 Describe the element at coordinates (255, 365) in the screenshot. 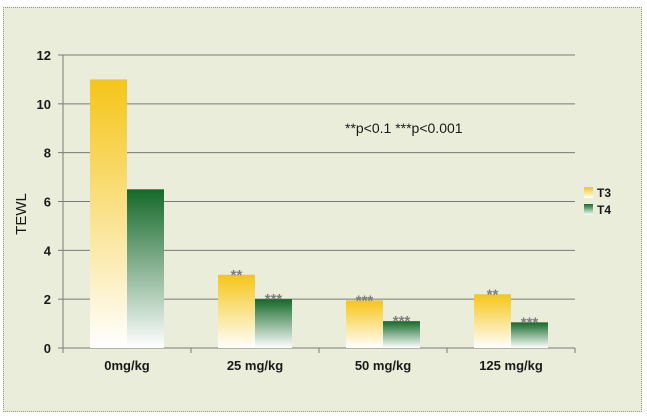

I see `x-category-label: 25 mg/kg` at that location.